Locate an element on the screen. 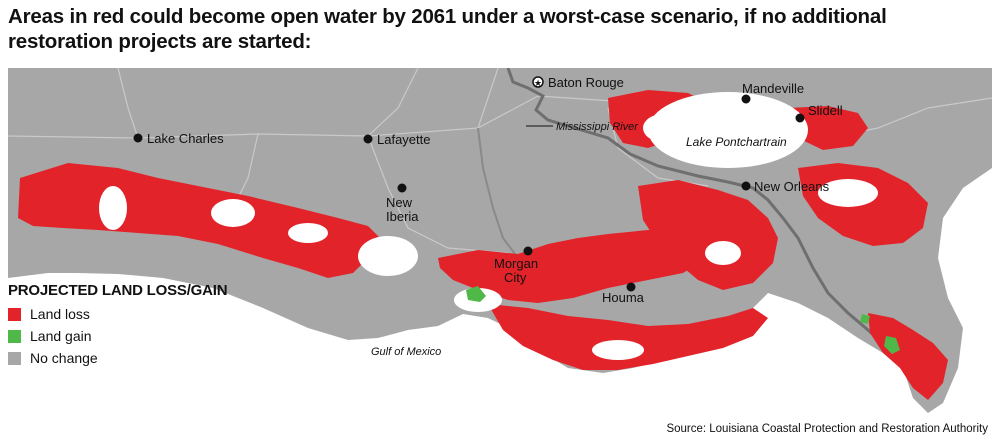 Image resolution: width=1000 pixels, height=447 pixels. legend-item-no-change: No change is located at coordinates (128, 358).